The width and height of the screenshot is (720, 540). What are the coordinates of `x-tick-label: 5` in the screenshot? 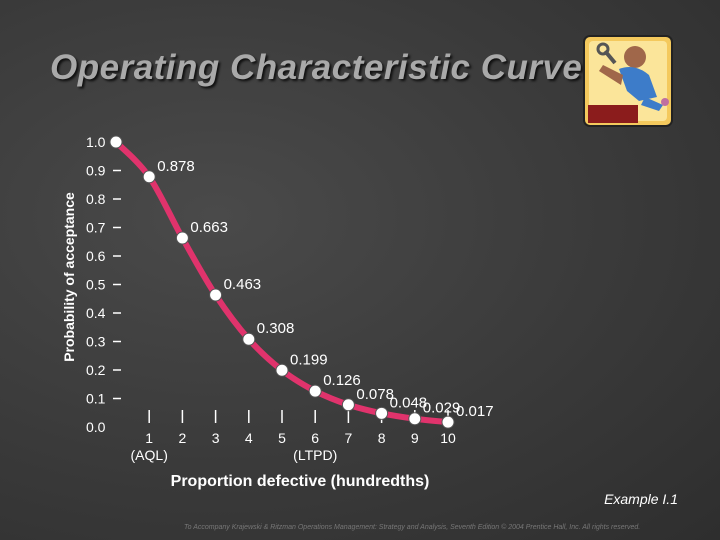 It's located at (282, 438).